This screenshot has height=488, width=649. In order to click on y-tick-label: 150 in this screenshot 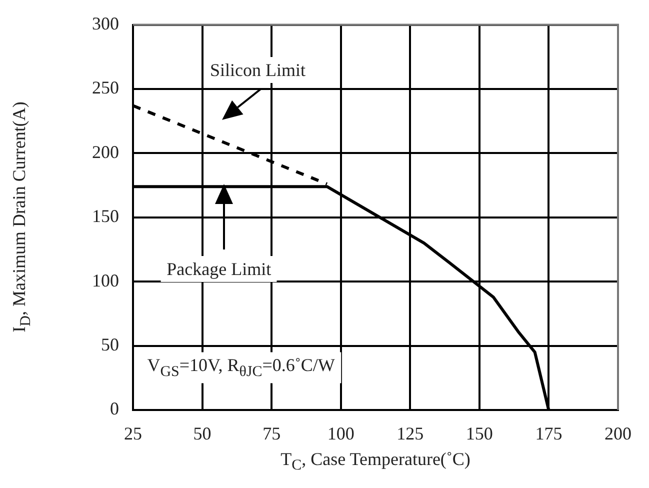, I will do `click(105, 216)`.